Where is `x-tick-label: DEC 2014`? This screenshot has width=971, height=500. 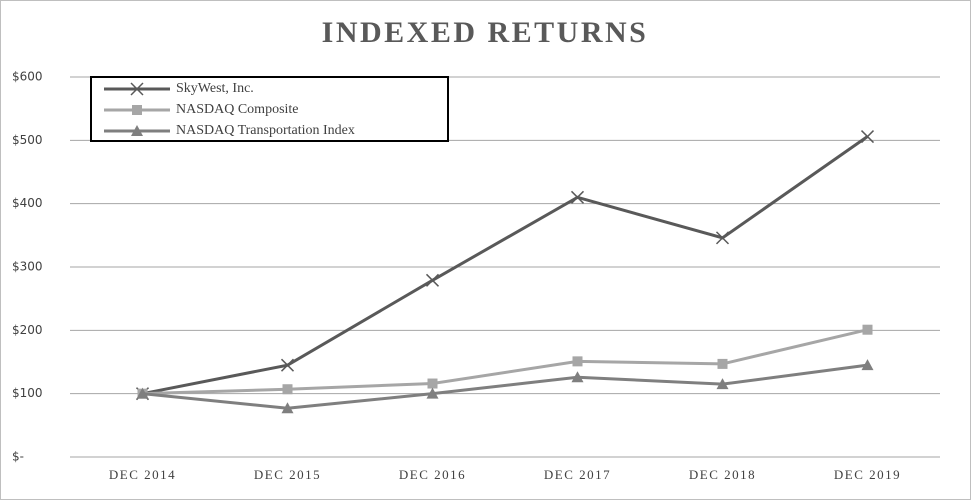 x-tick-label: DEC 2014 is located at coordinates (142, 474).